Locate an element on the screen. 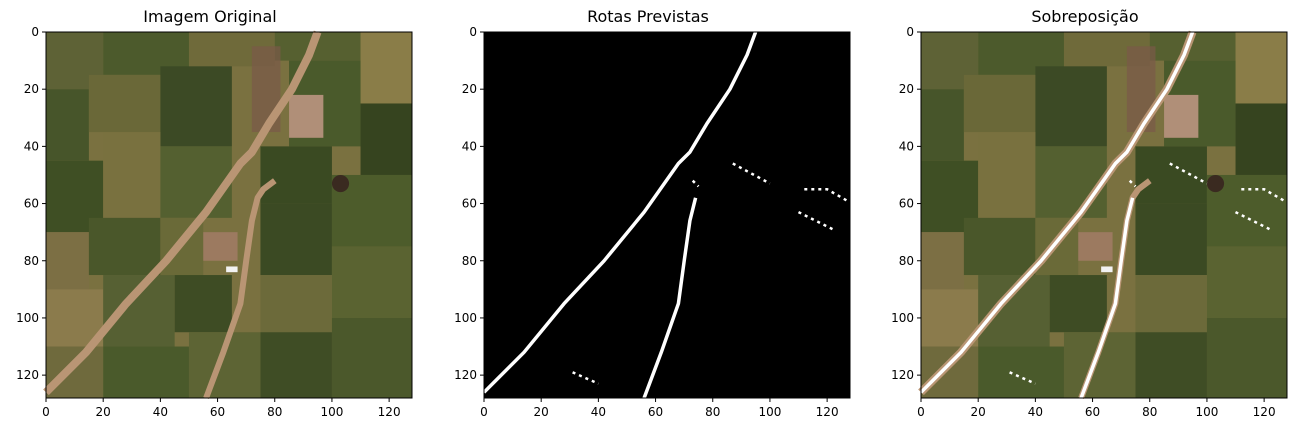  y-tick-label: 80 is located at coordinates (469, 261).